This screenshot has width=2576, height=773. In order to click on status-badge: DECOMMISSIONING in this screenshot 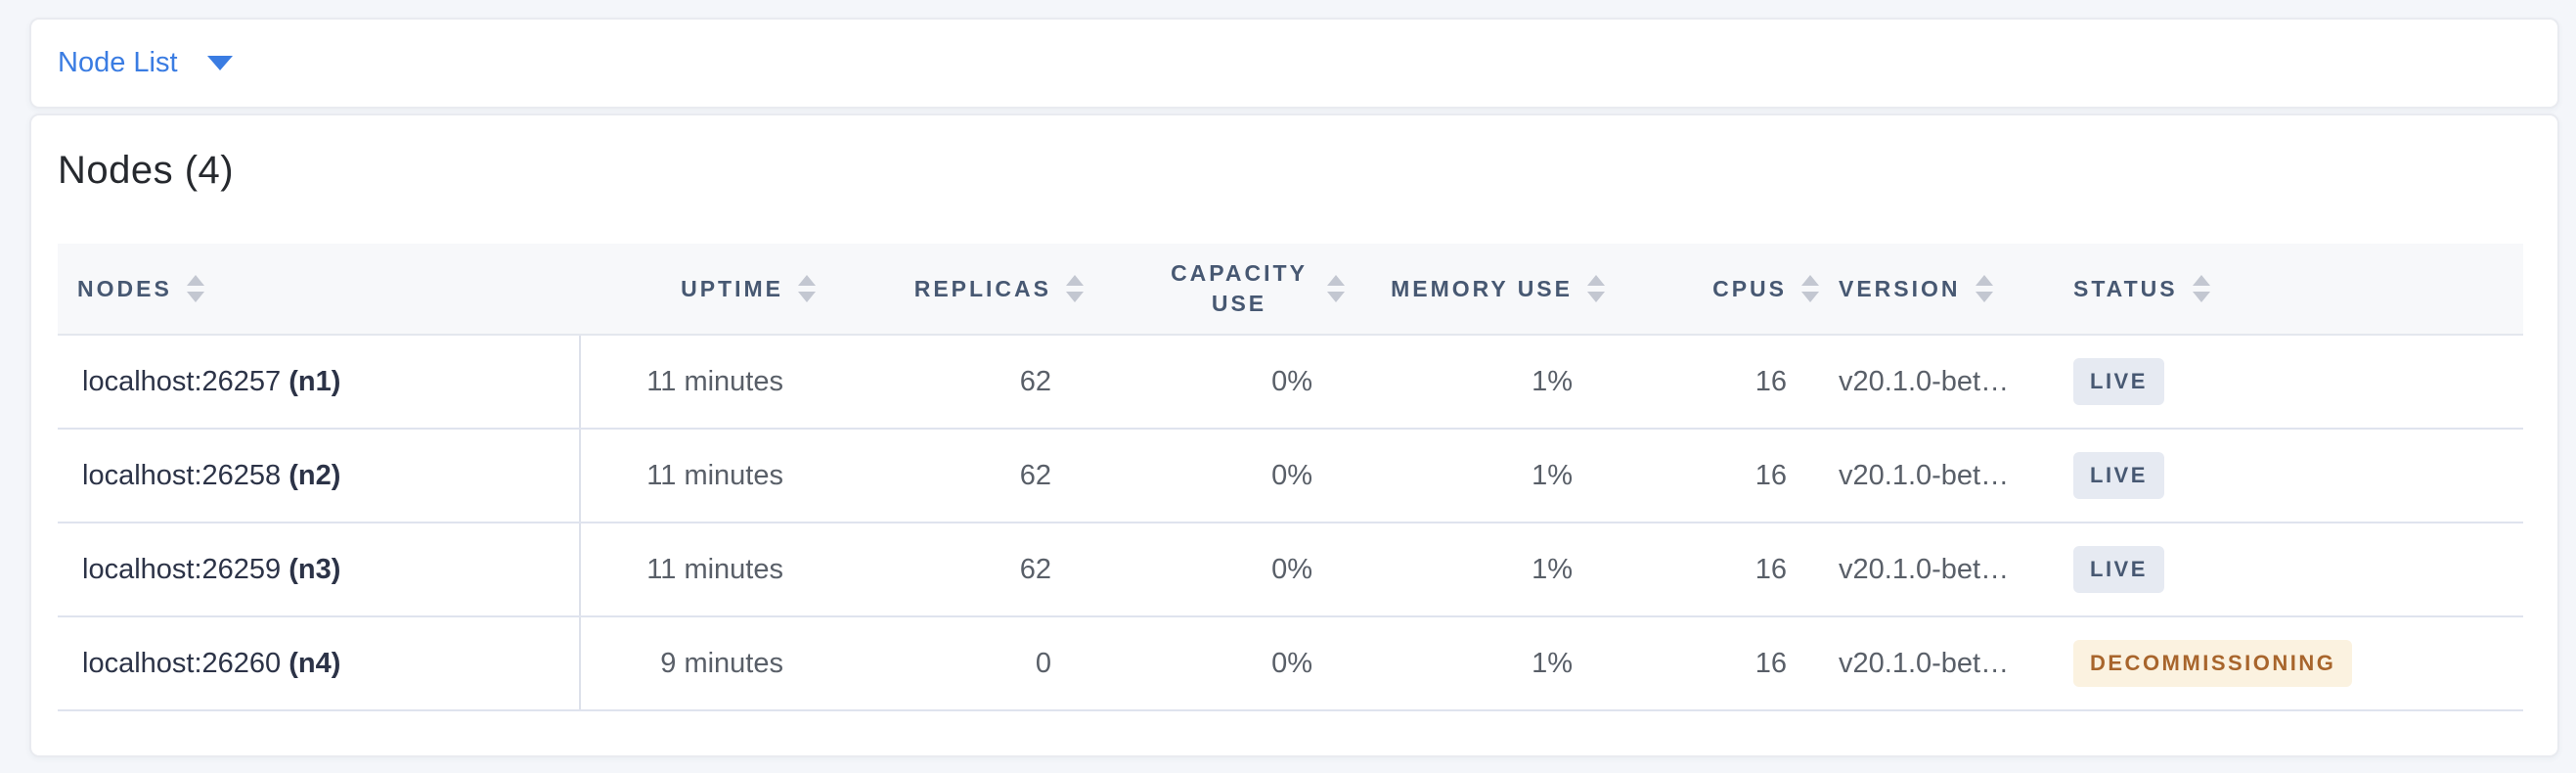, I will do `click(2213, 663)`.